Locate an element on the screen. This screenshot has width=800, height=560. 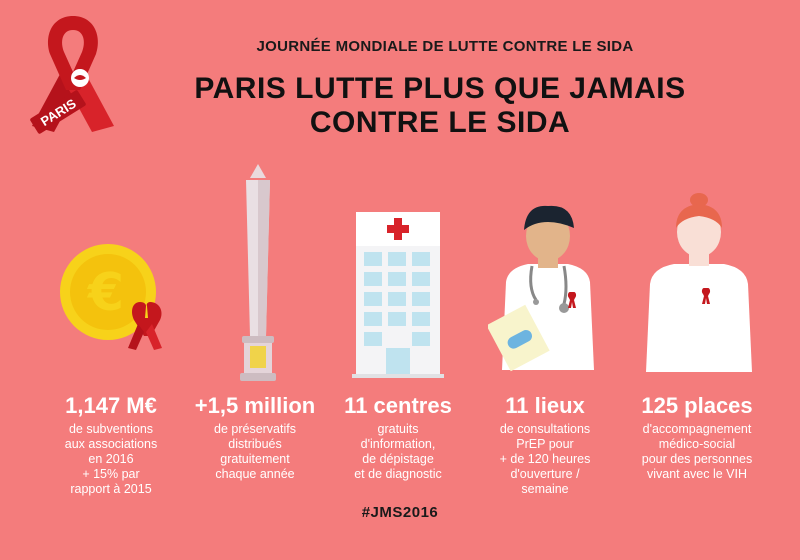
stat-value: 11 centres is located at coordinates (398, 405).